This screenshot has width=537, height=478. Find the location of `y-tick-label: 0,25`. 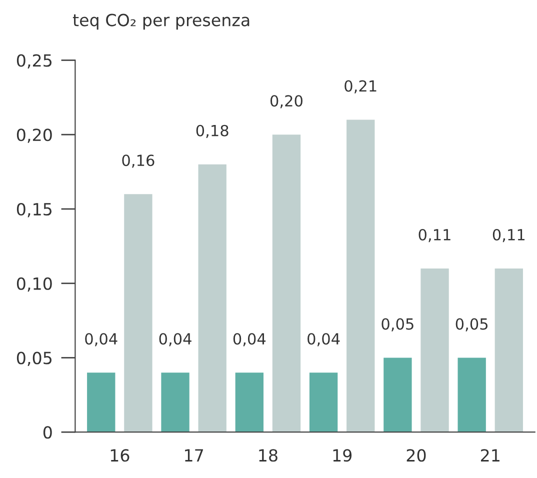

y-tick-label: 0,25 is located at coordinates (34, 61).